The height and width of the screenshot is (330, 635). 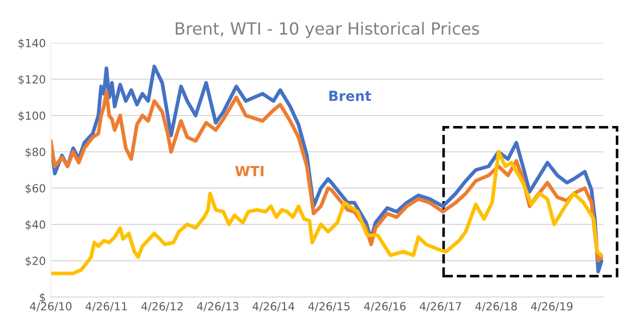 What do you see at coordinates (32, 43) in the screenshot?
I see `y-tick-label: $140` at bounding box center [32, 43].